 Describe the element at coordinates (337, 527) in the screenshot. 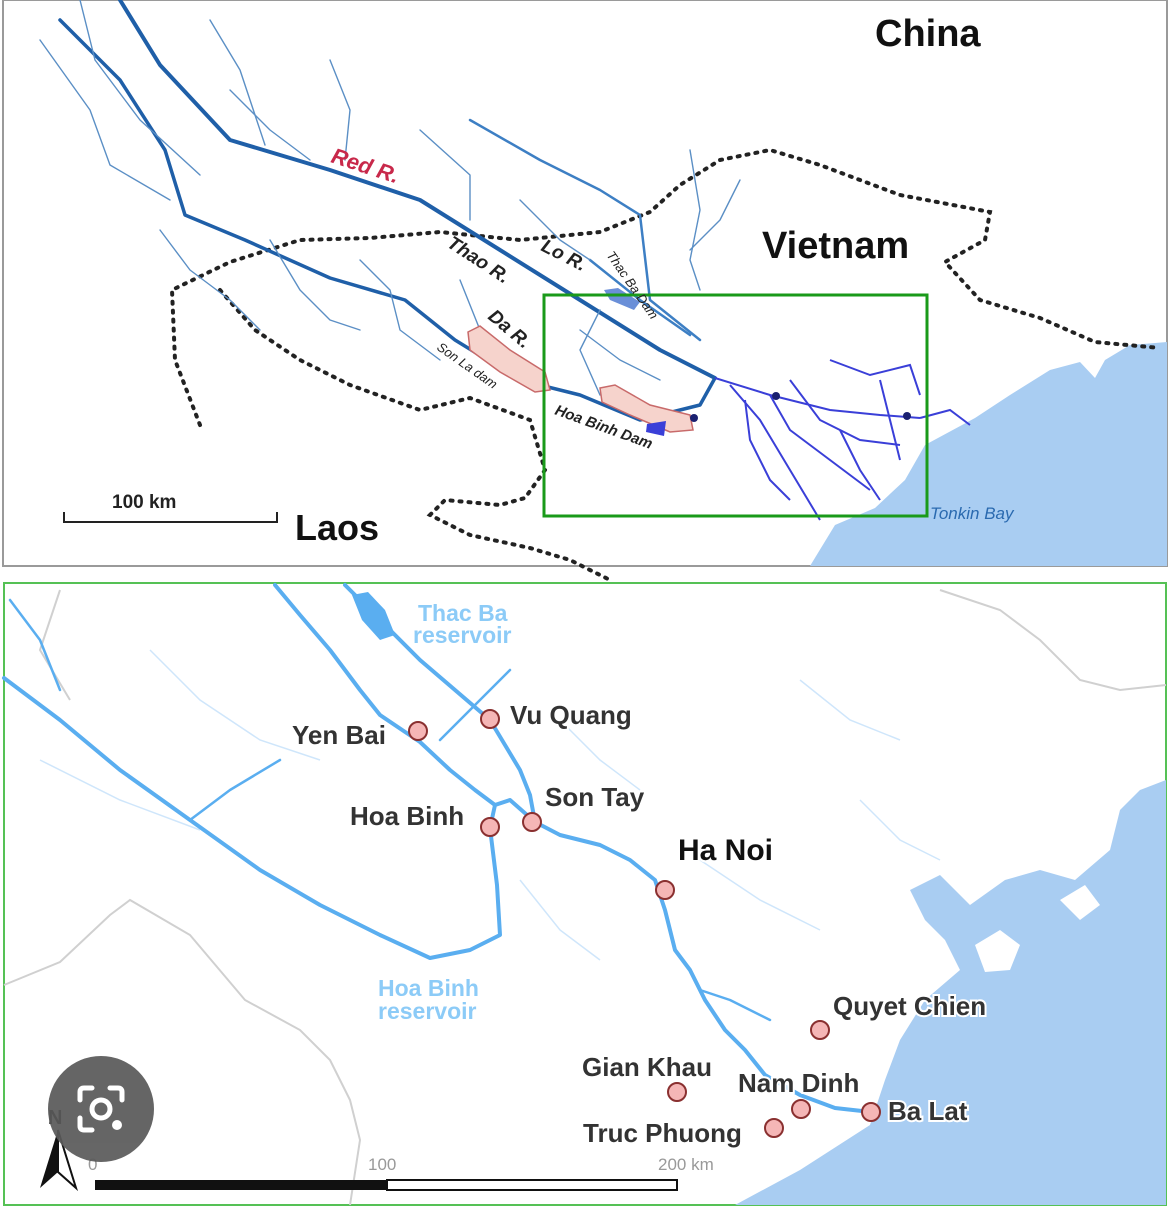

I see `label-laos: Laos` at that location.